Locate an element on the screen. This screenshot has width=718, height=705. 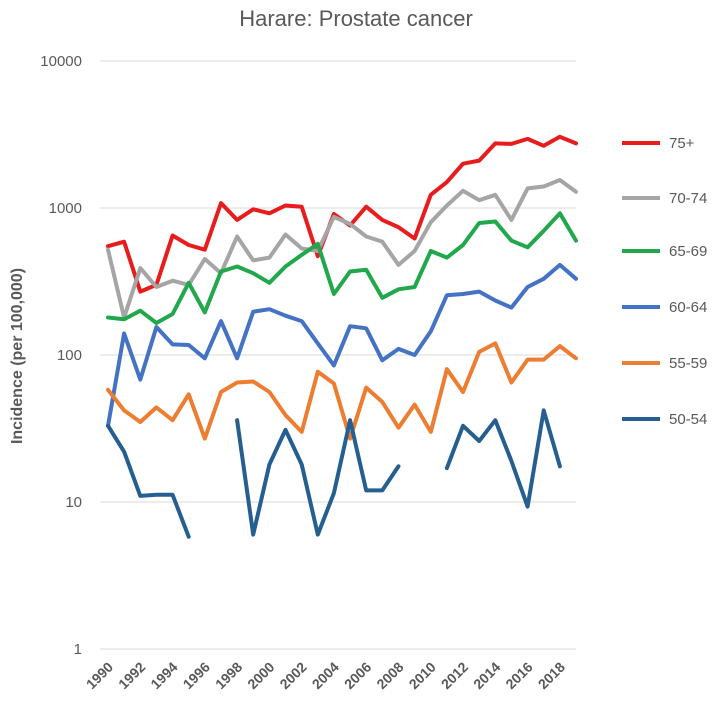
x-tick-label: 1994 is located at coordinates (163, 675).